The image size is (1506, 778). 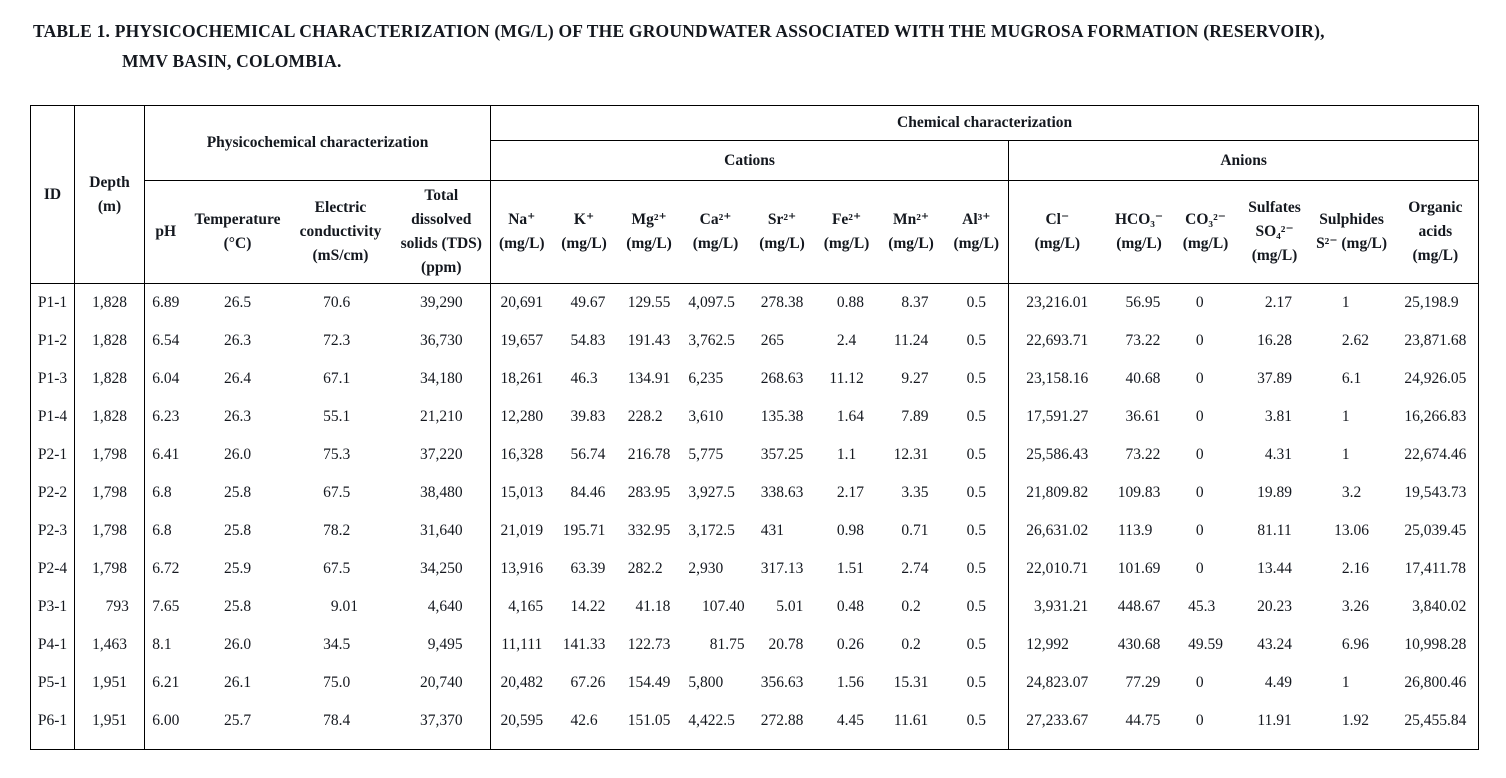 I want to click on cell-organic_acids: 23,871.68, so click(x=1435, y=340).